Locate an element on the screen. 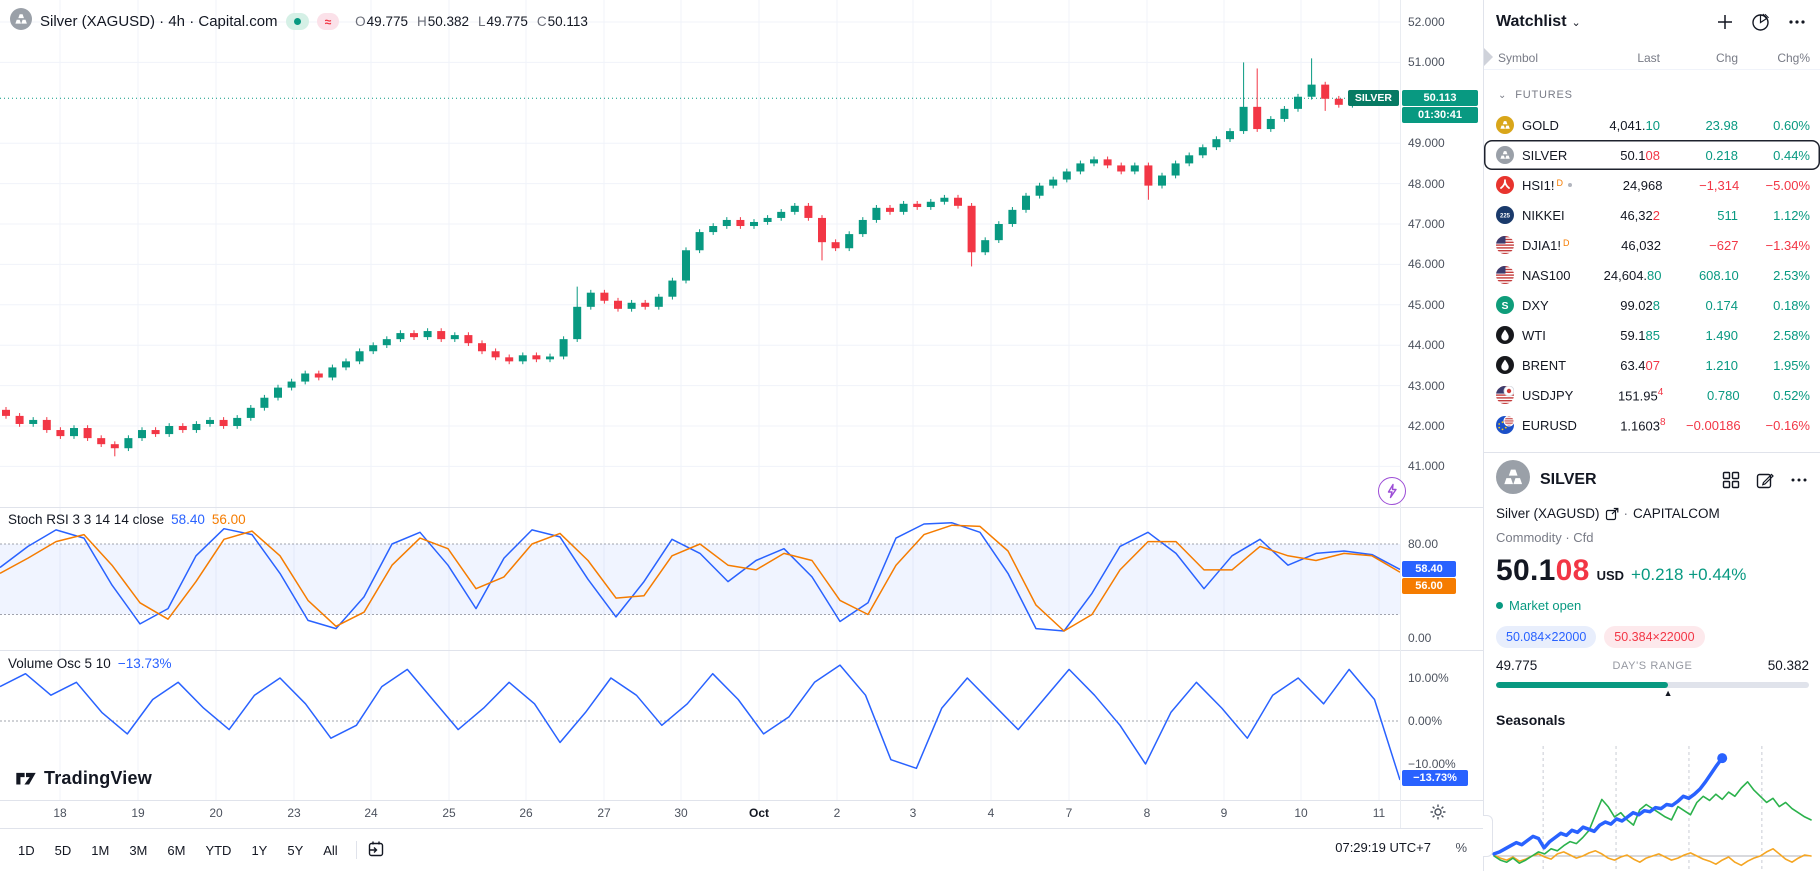 Image resolution: width=1820 pixels, height=871 pixels. volume-osc-axis-tick: −10.00% is located at coordinates (1432, 764).